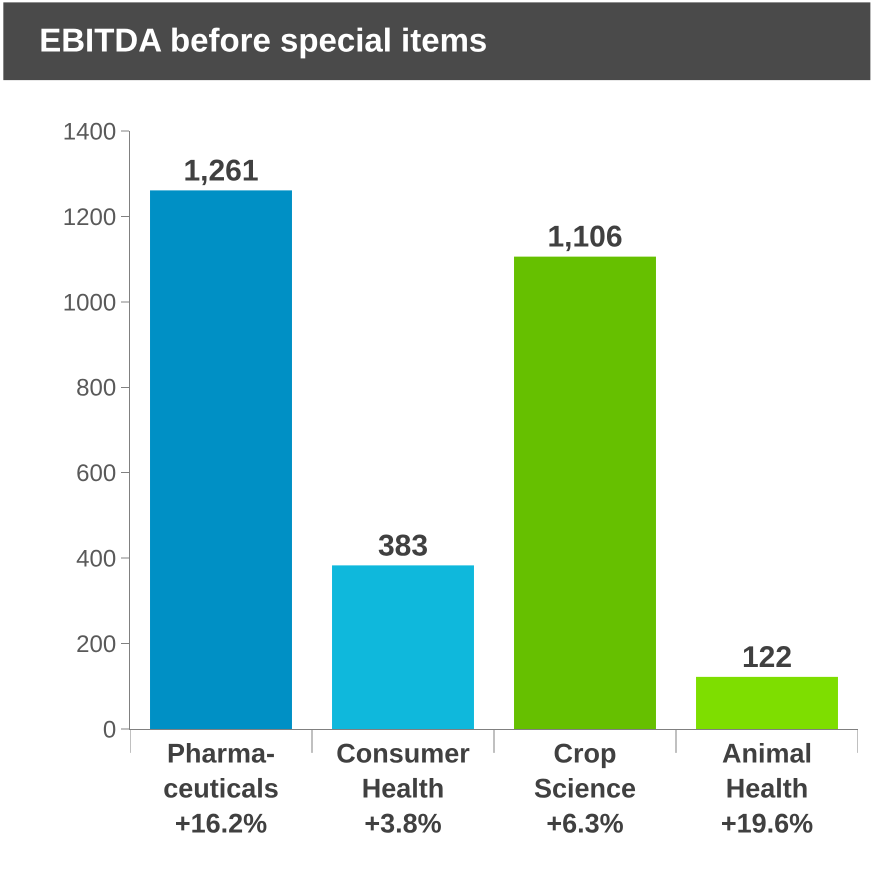 This screenshot has width=871, height=883. What do you see at coordinates (767, 788) in the screenshot?
I see `x-tick-label: Animal Health +19.6%` at bounding box center [767, 788].